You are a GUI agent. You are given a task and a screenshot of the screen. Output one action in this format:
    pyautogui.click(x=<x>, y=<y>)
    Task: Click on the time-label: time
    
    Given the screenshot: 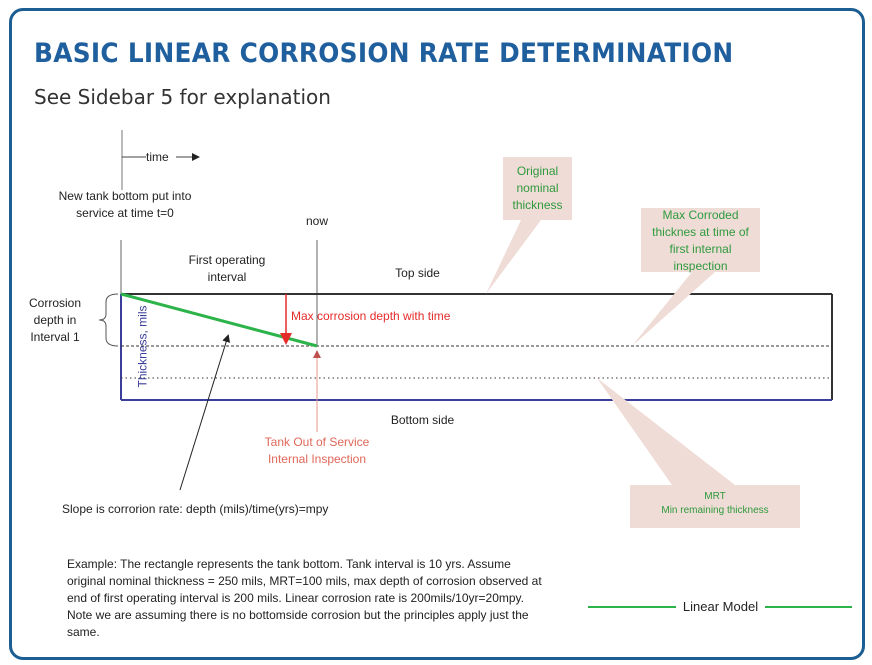 What is the action you would take?
    pyautogui.click(x=157, y=157)
    